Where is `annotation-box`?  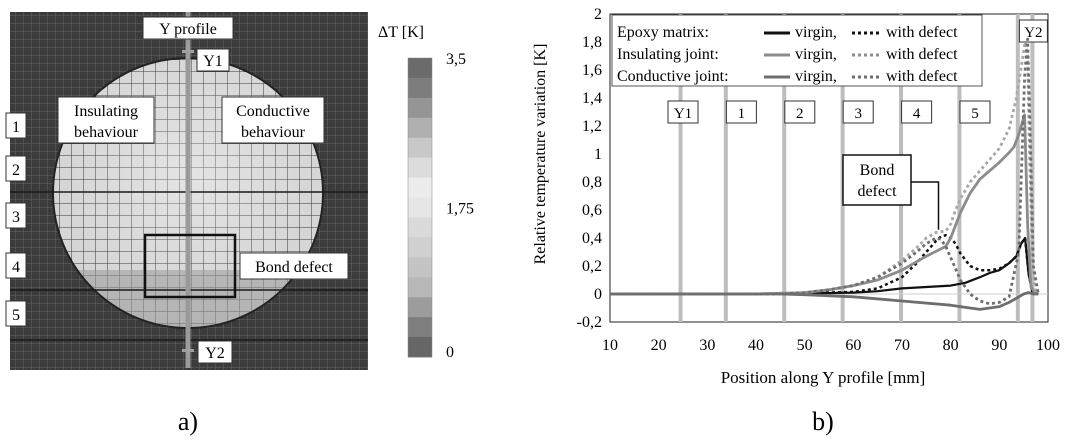 annotation-box is located at coordinates (877, 180).